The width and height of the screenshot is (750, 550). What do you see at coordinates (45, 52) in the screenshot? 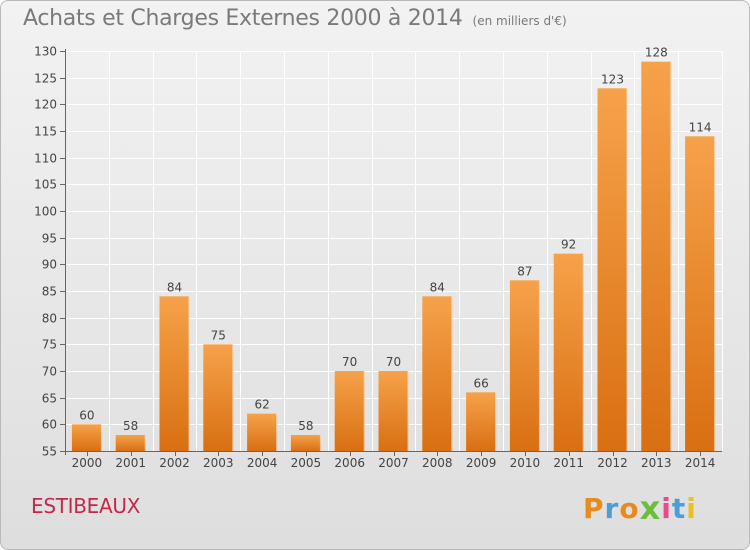
I see `y-tick-label: 130` at bounding box center [45, 52].